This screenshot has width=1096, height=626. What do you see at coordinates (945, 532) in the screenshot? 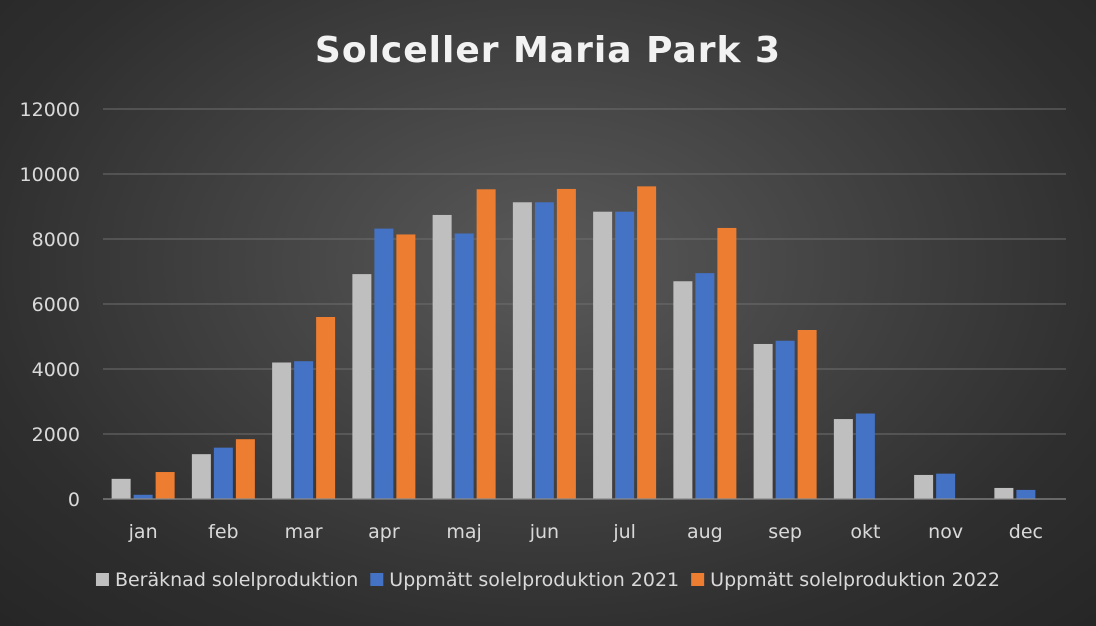
I see `x-tick-label-nov: nov` at bounding box center [945, 532].